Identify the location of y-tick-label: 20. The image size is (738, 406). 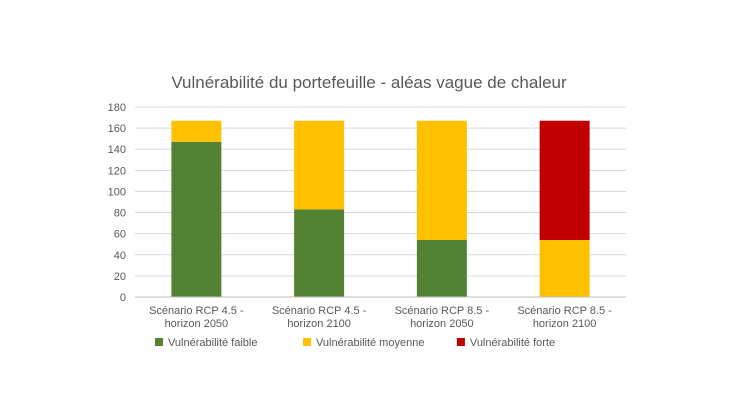
(120, 277).